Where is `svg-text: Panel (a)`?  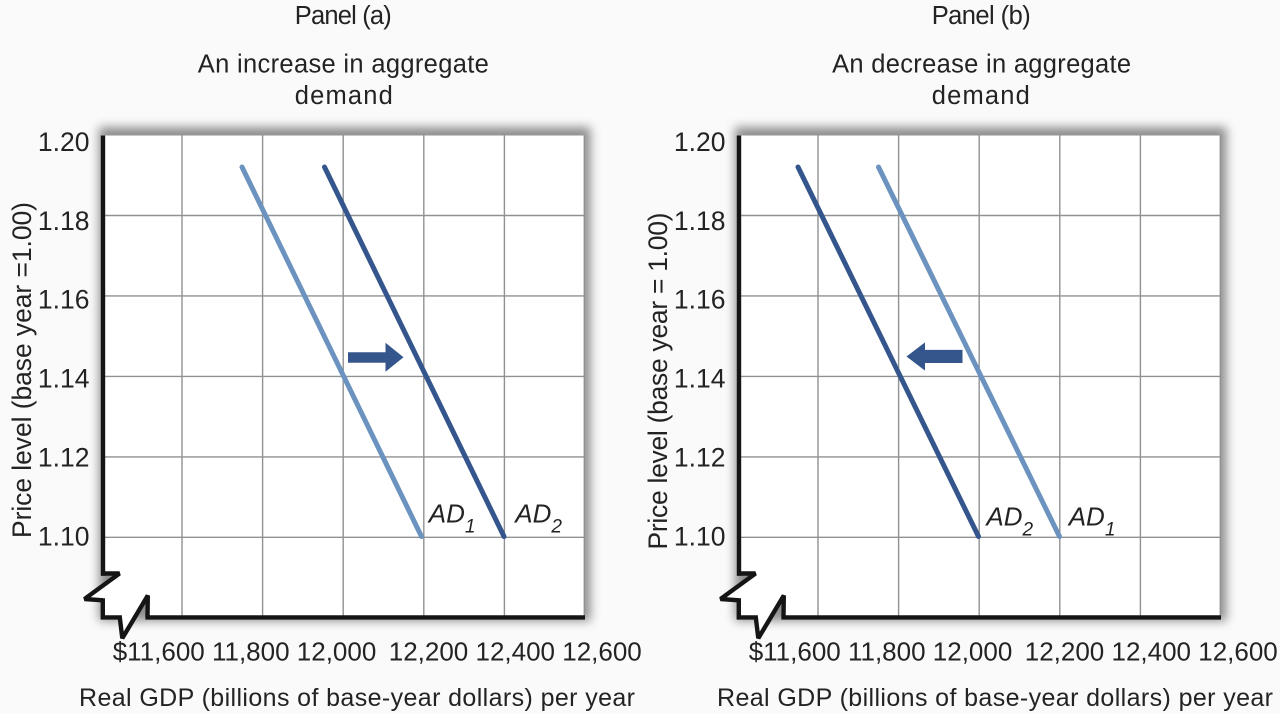
svg-text: Panel (a) is located at coordinates (343, 16).